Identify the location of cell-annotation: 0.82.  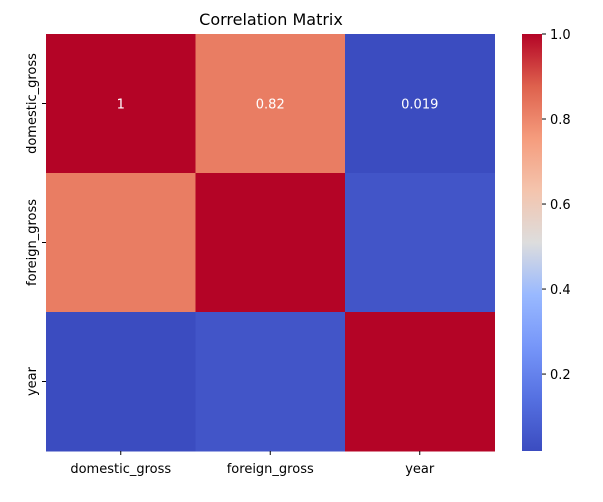
(270, 105).